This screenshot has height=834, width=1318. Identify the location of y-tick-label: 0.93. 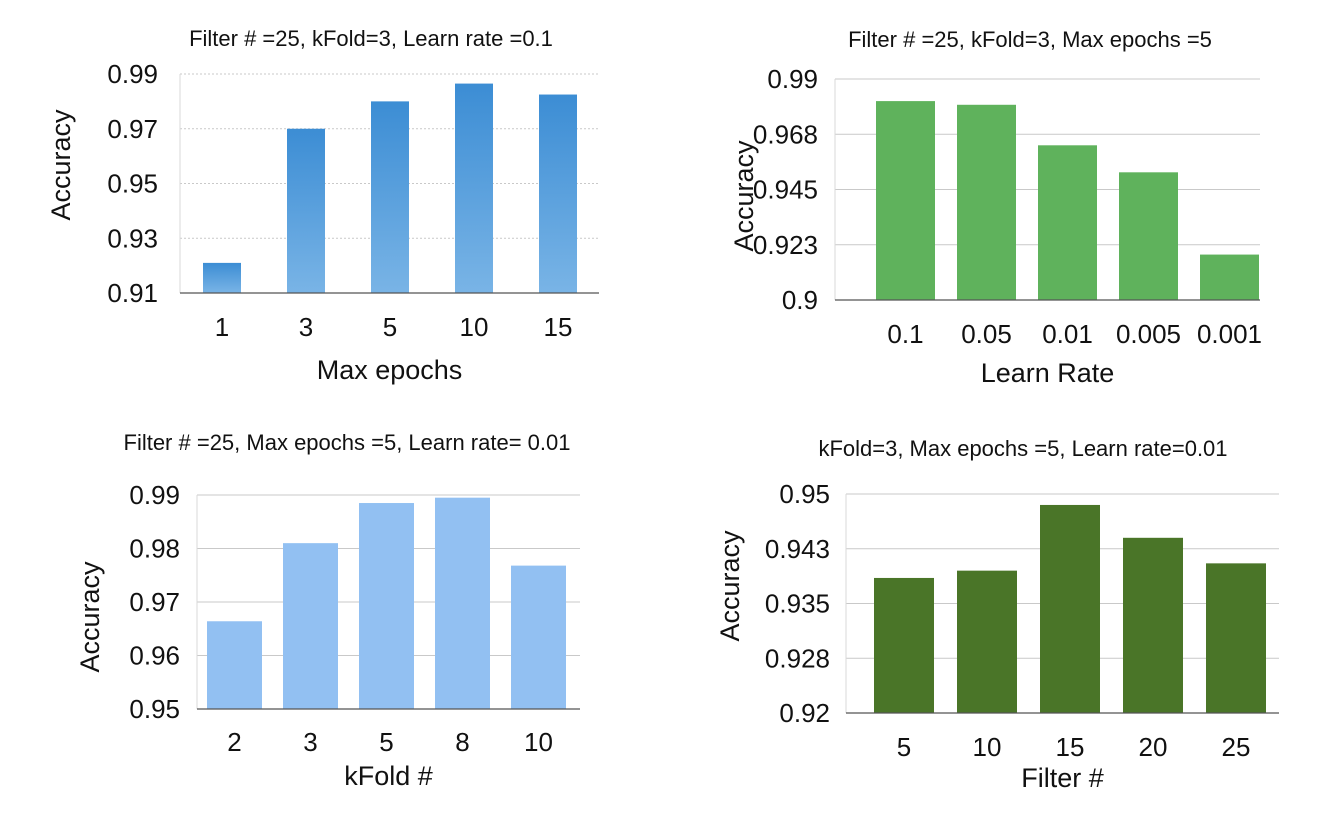
(132, 238).